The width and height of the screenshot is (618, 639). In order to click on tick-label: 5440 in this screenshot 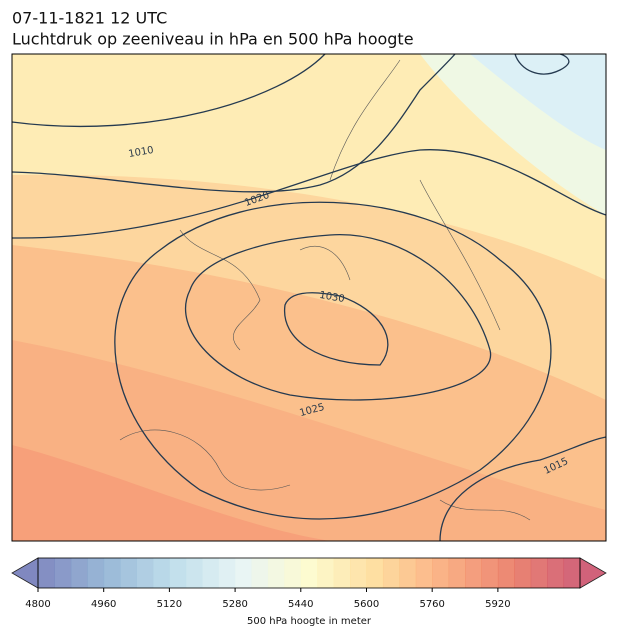, I will do `click(300, 604)`.